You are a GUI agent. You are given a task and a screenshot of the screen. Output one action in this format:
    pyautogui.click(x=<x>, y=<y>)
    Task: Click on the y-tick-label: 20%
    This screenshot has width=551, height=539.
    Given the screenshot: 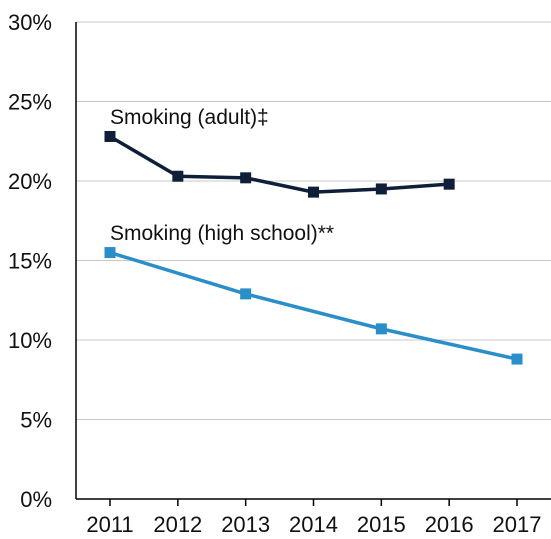 What is the action you would take?
    pyautogui.click(x=30, y=181)
    